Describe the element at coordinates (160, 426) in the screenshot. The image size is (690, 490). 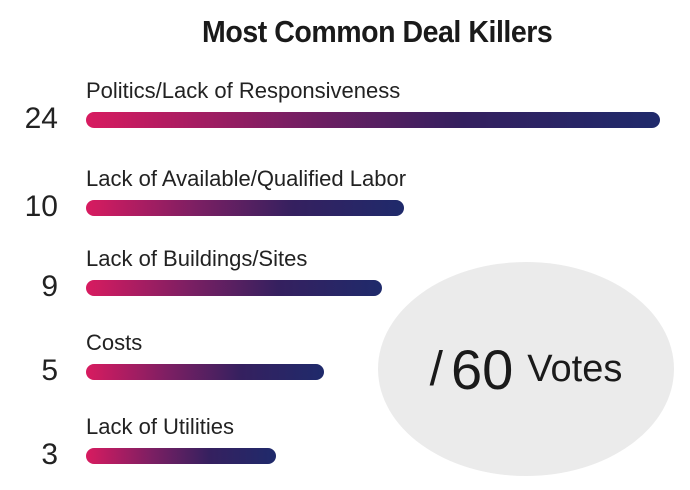
I see `bar-category-label: Lack of Utilities` at that location.